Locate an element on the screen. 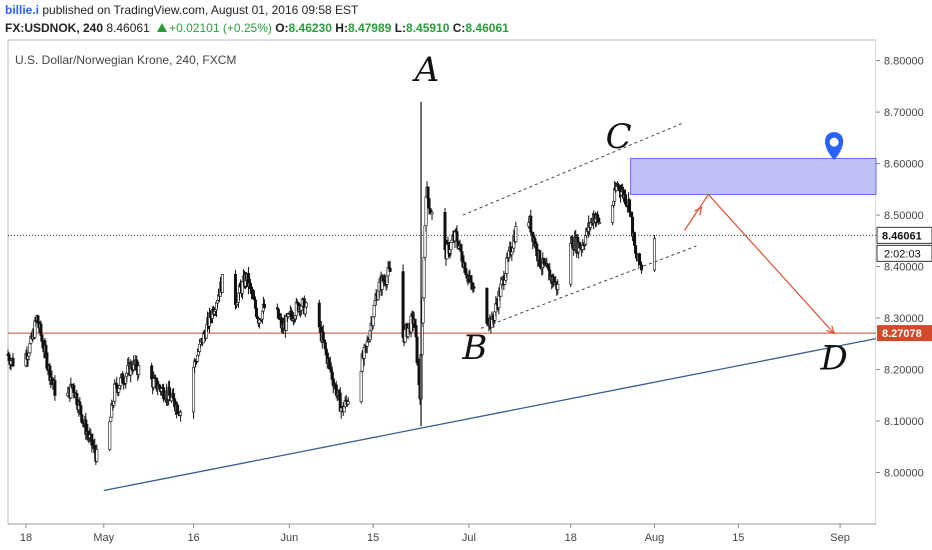 This screenshot has width=932, height=550. support-price-label: 8.27078 is located at coordinates (902, 334).